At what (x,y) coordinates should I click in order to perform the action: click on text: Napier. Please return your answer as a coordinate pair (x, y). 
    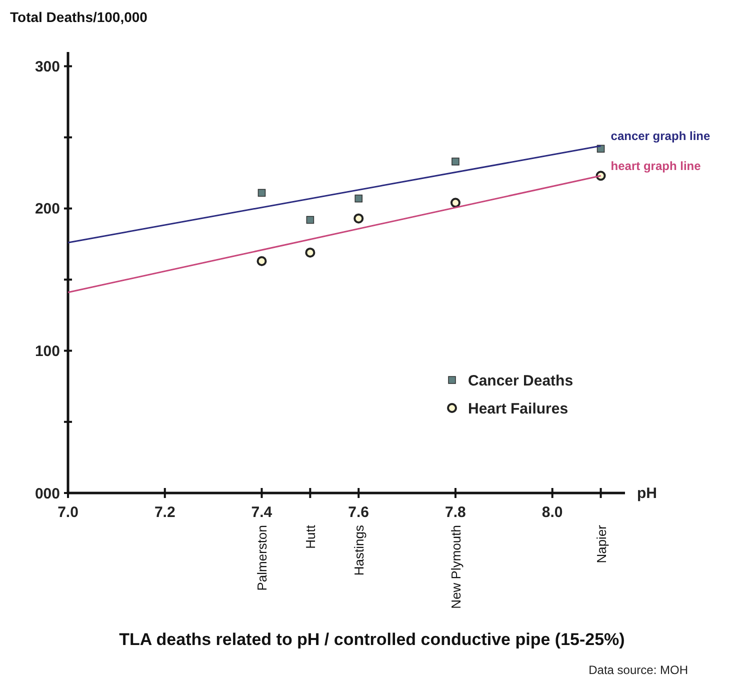
    Looking at the image, I should click on (601, 544).